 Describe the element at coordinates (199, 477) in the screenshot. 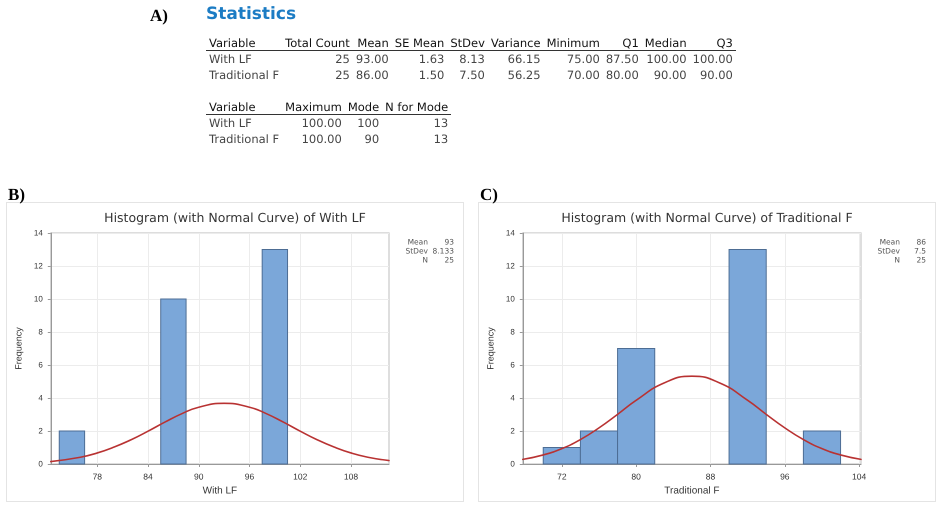

I see `x-tick-label: 90` at that location.